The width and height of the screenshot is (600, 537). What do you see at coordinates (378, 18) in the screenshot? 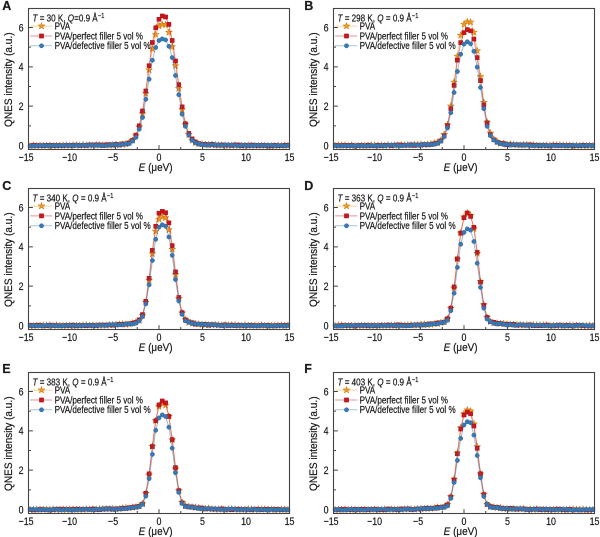
I see `svg-text: T = 298 K, Q = 0.9 Å−1` at bounding box center [378, 18].